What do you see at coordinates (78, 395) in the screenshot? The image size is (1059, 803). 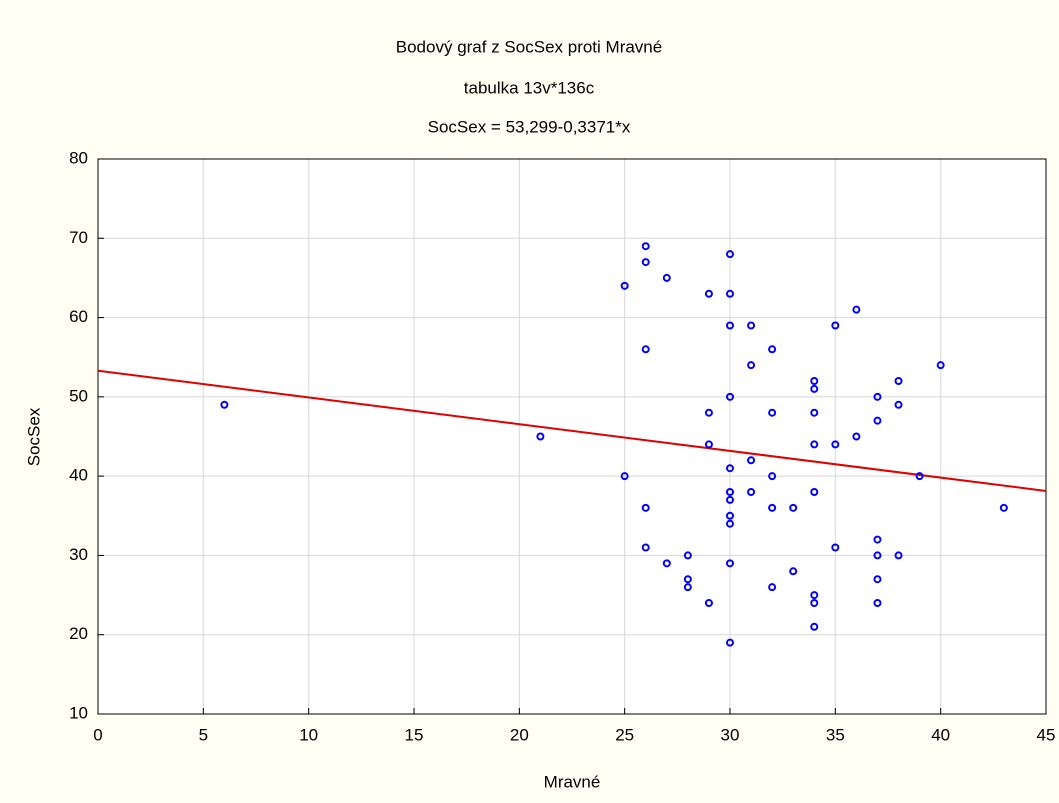 I see `y-tick-label: 50` at bounding box center [78, 395].